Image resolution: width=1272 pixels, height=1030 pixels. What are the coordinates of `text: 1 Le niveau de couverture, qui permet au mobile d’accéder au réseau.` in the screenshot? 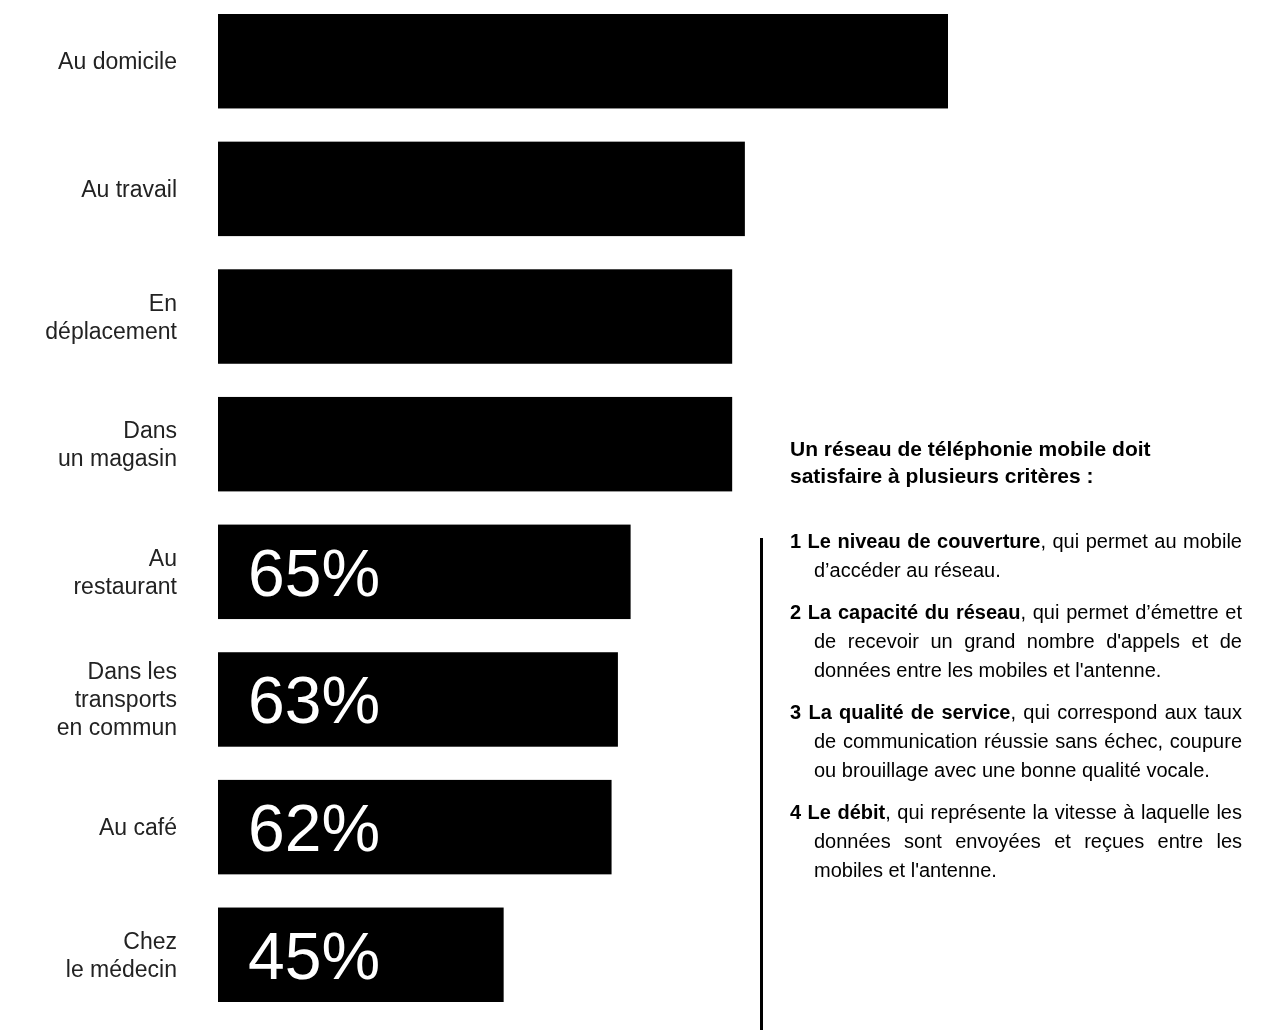 It's located at (1016, 555).